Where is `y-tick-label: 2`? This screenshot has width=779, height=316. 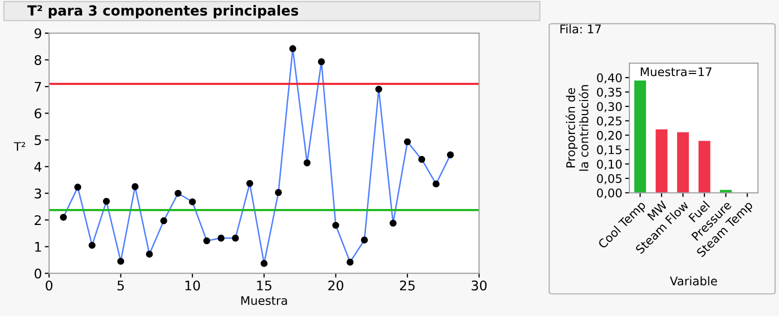 y-tick-label: 2 is located at coordinates (37, 220).